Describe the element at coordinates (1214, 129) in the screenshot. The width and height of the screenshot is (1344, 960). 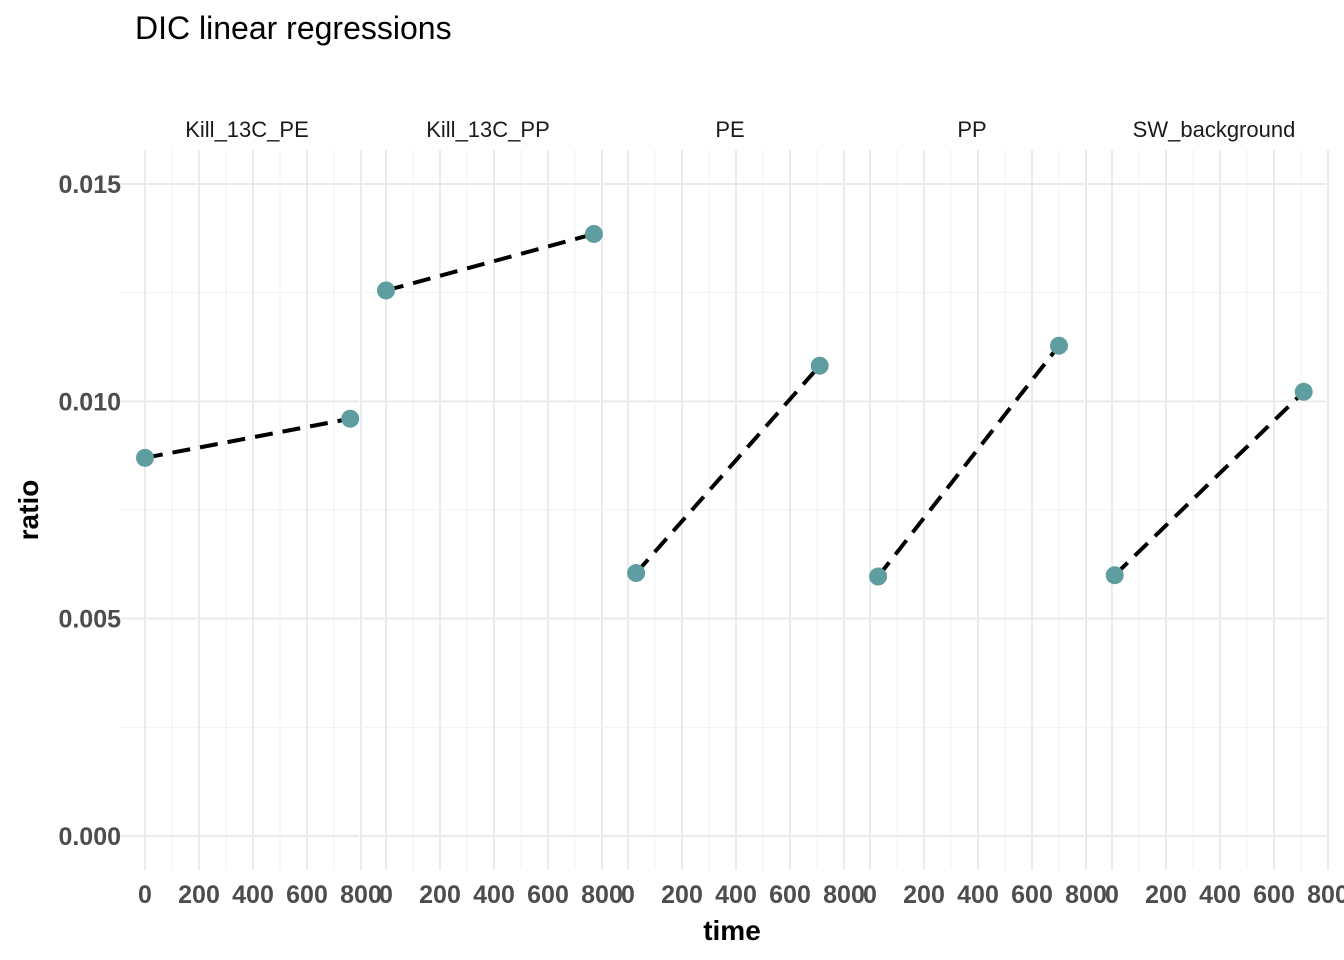
I see `facet-strip-label: SW_background` at that location.